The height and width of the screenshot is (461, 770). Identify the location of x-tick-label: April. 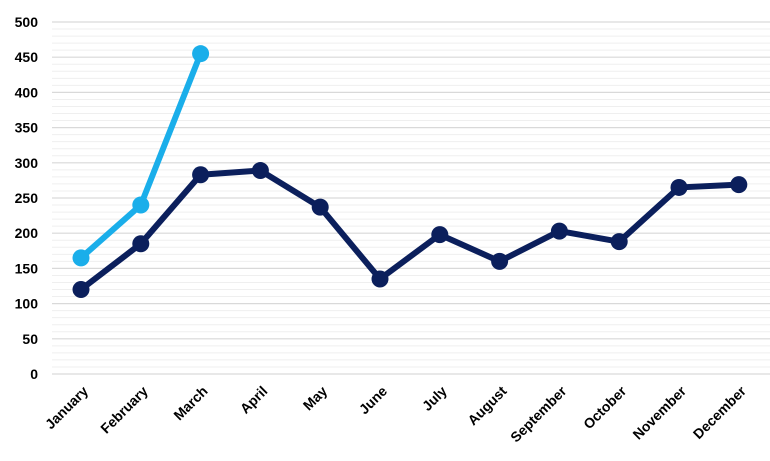
(254, 400).